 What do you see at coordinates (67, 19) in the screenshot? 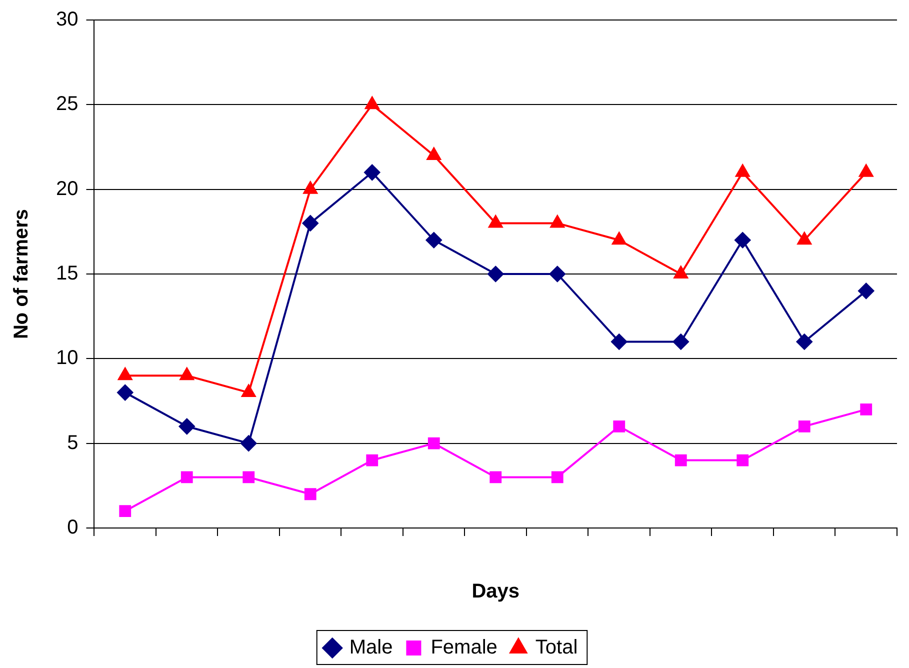
I see `y-tick-label: 30` at bounding box center [67, 19].